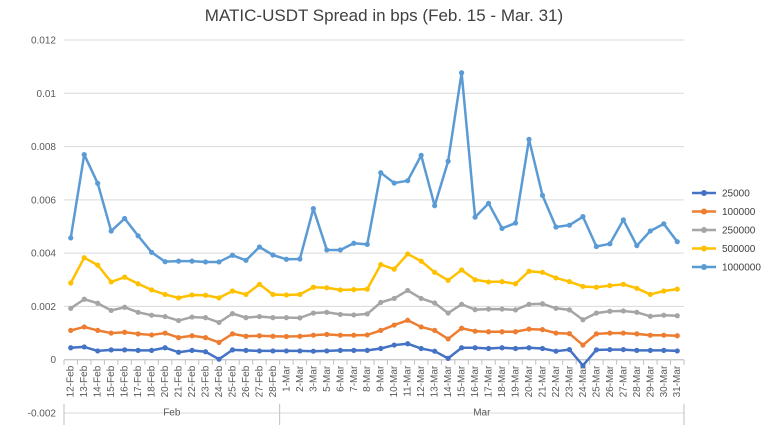  Describe the element at coordinates (232, 381) in the screenshot. I see `x-tick-label: 25-Feb` at that location.